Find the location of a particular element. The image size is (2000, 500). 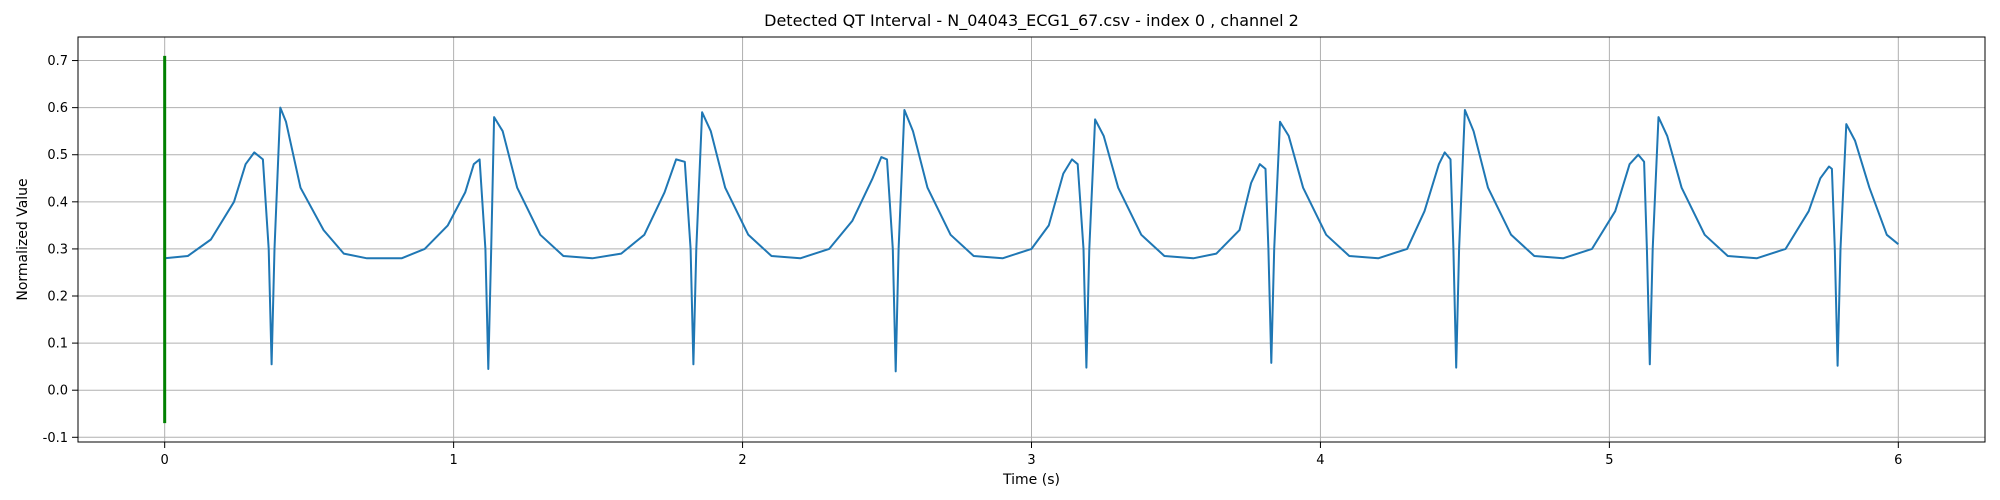

y-tick-label: 0.2 is located at coordinates (57, 297).